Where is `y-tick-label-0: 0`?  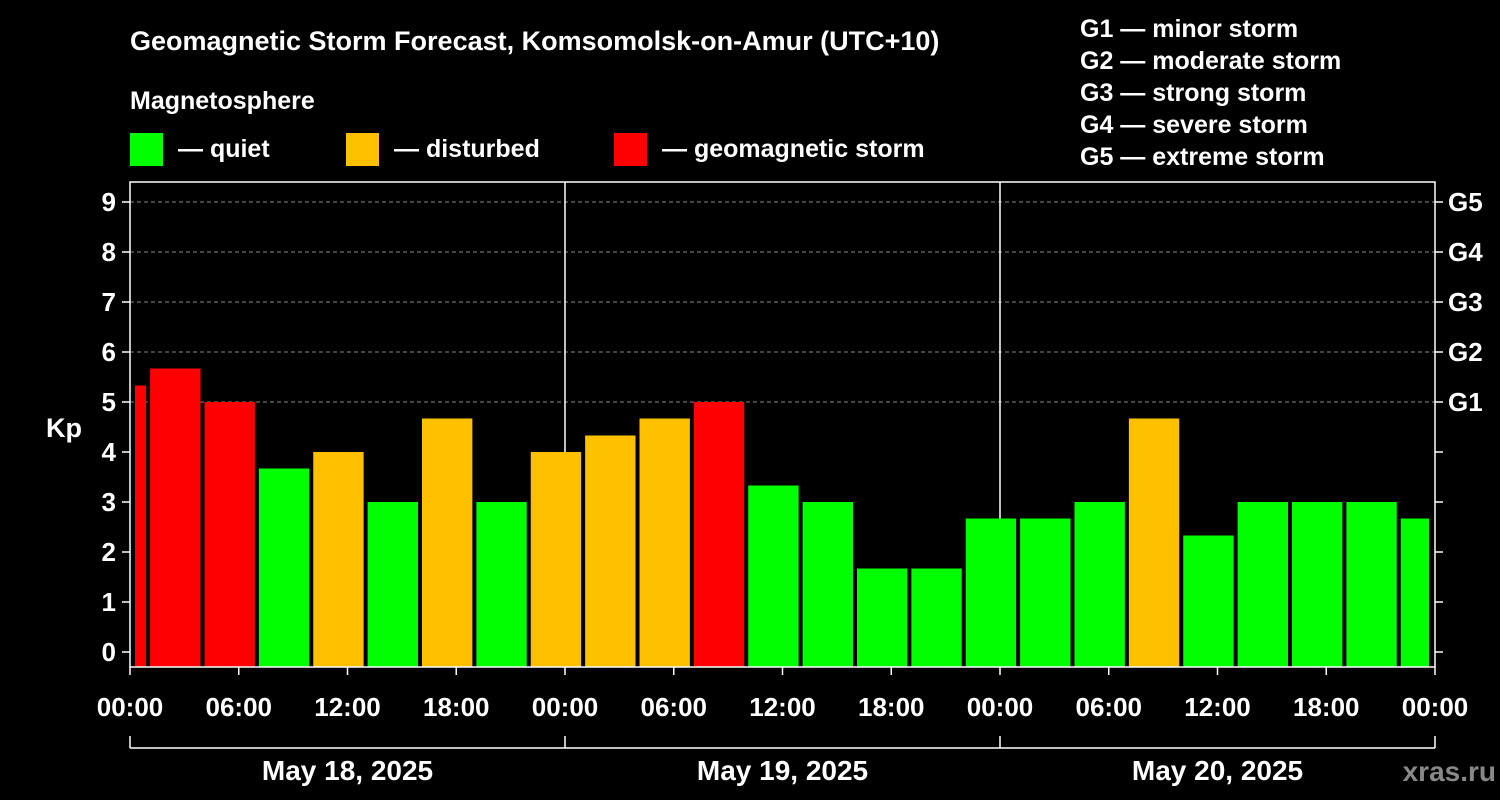
y-tick-label-0: 0 is located at coordinates (109, 652).